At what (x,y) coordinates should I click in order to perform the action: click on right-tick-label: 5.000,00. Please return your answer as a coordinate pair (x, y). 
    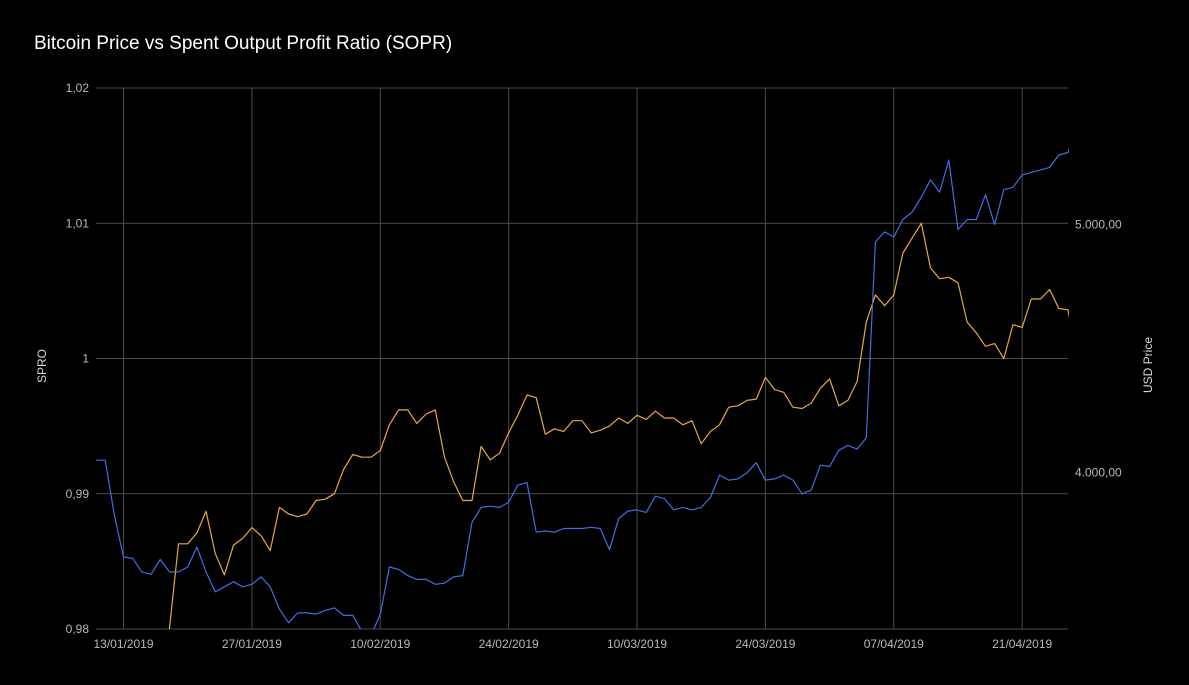
    Looking at the image, I should click on (1098, 224).